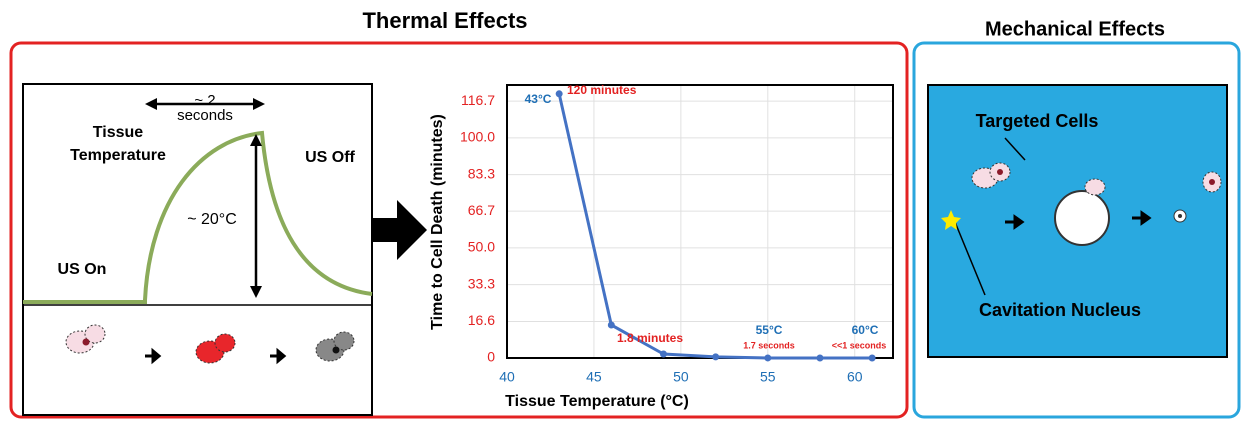  I want to click on x-axis-title: Tissue Temperature (°C), so click(597, 401).